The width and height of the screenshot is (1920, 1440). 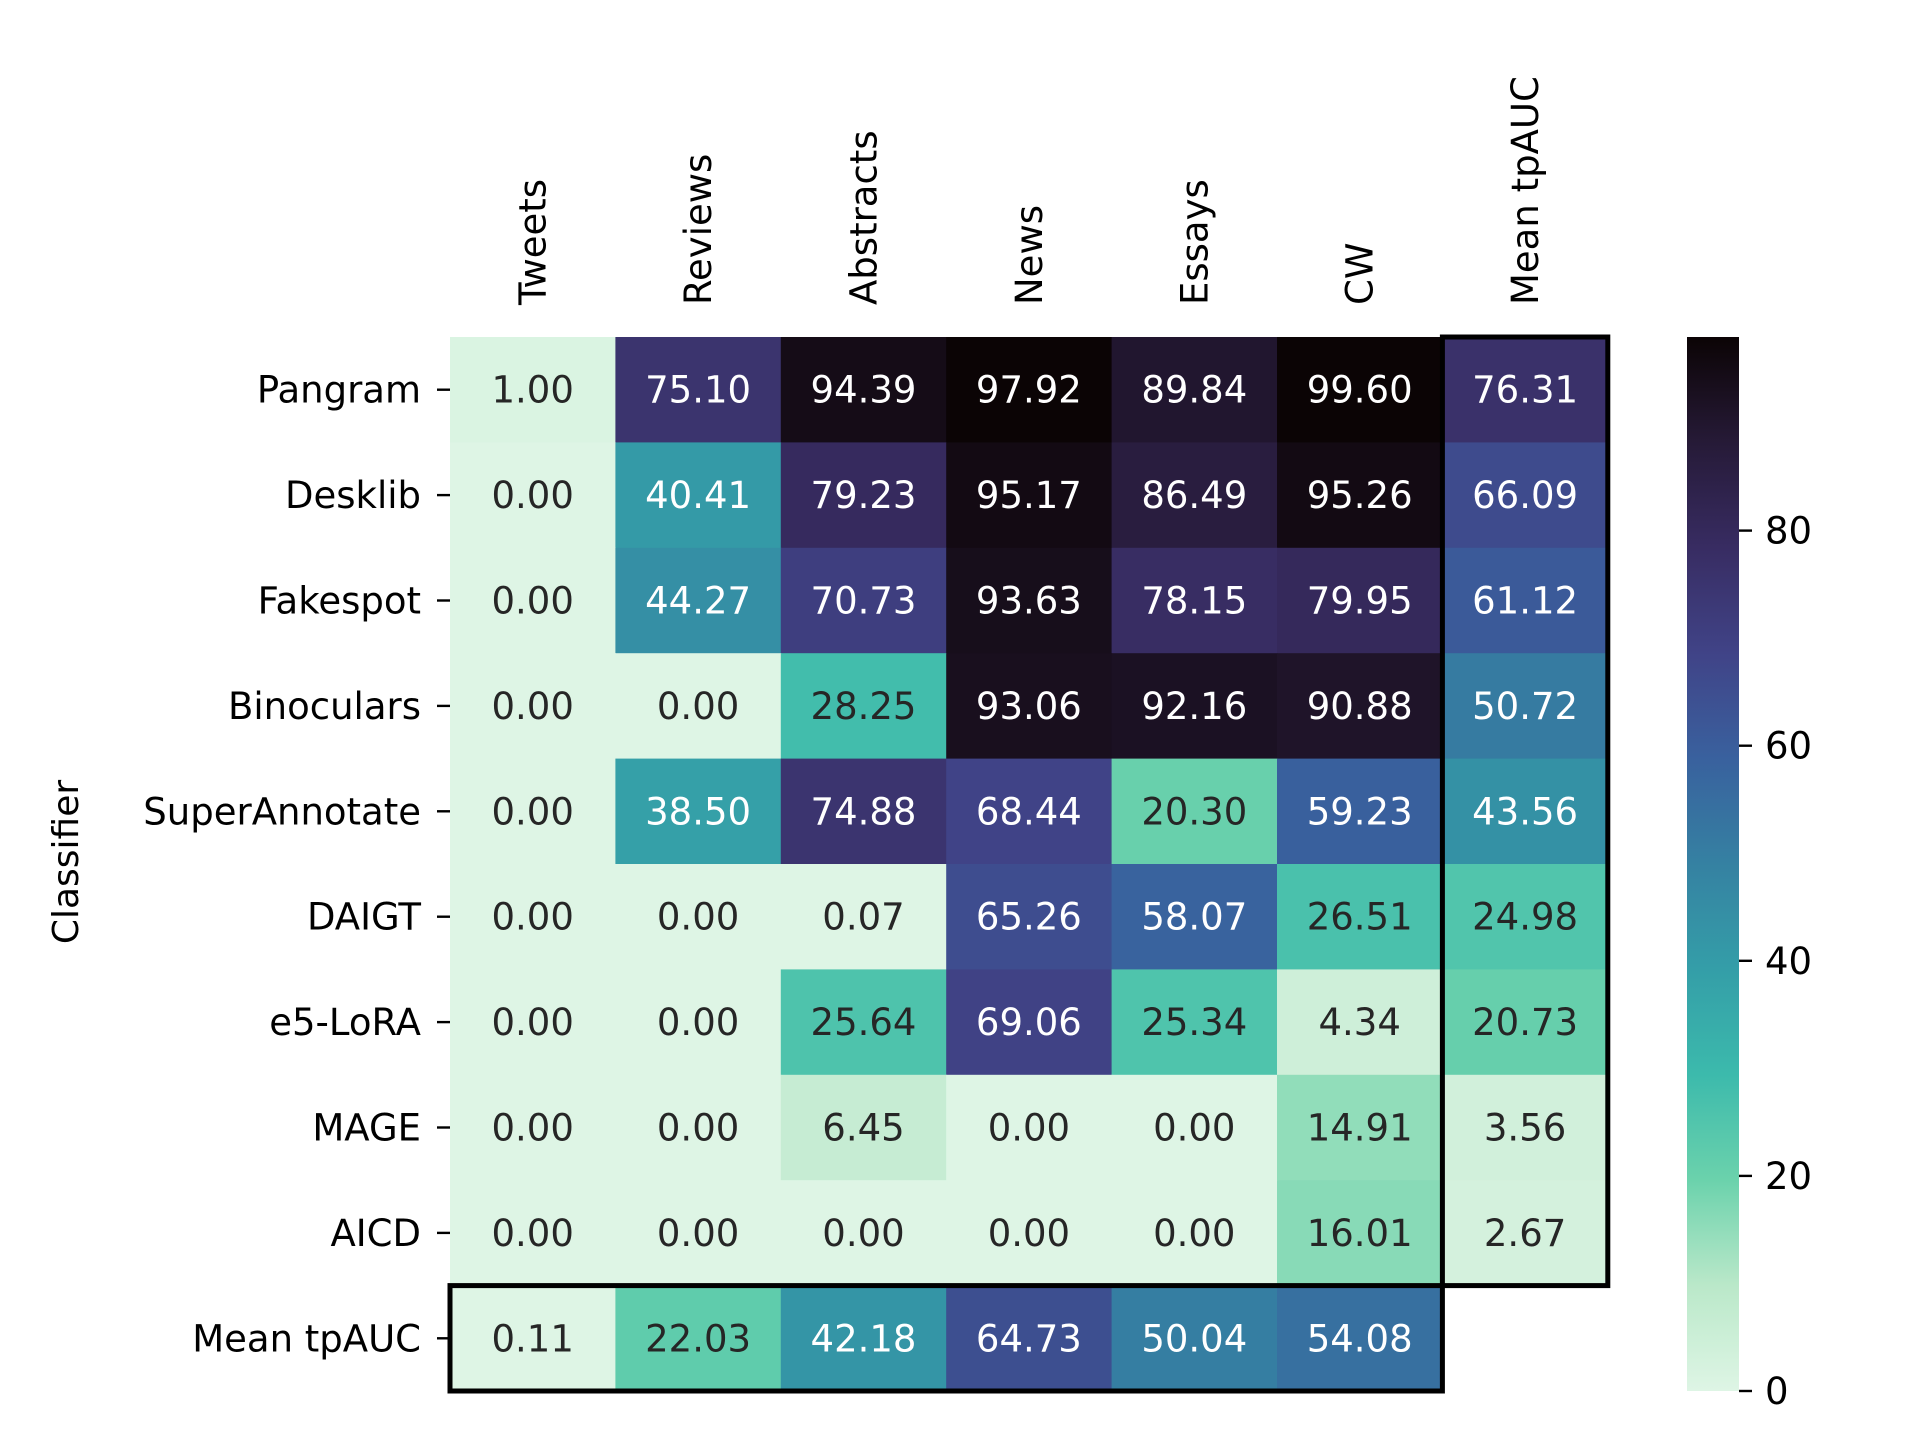 I want to click on cell-value-label: 2.67, so click(x=1525, y=1233).